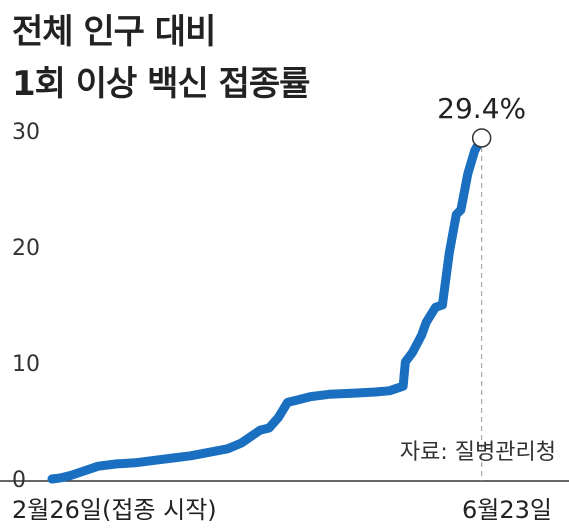 The height and width of the screenshot is (531, 569). I want to click on end-point-marker, so click(481, 138).